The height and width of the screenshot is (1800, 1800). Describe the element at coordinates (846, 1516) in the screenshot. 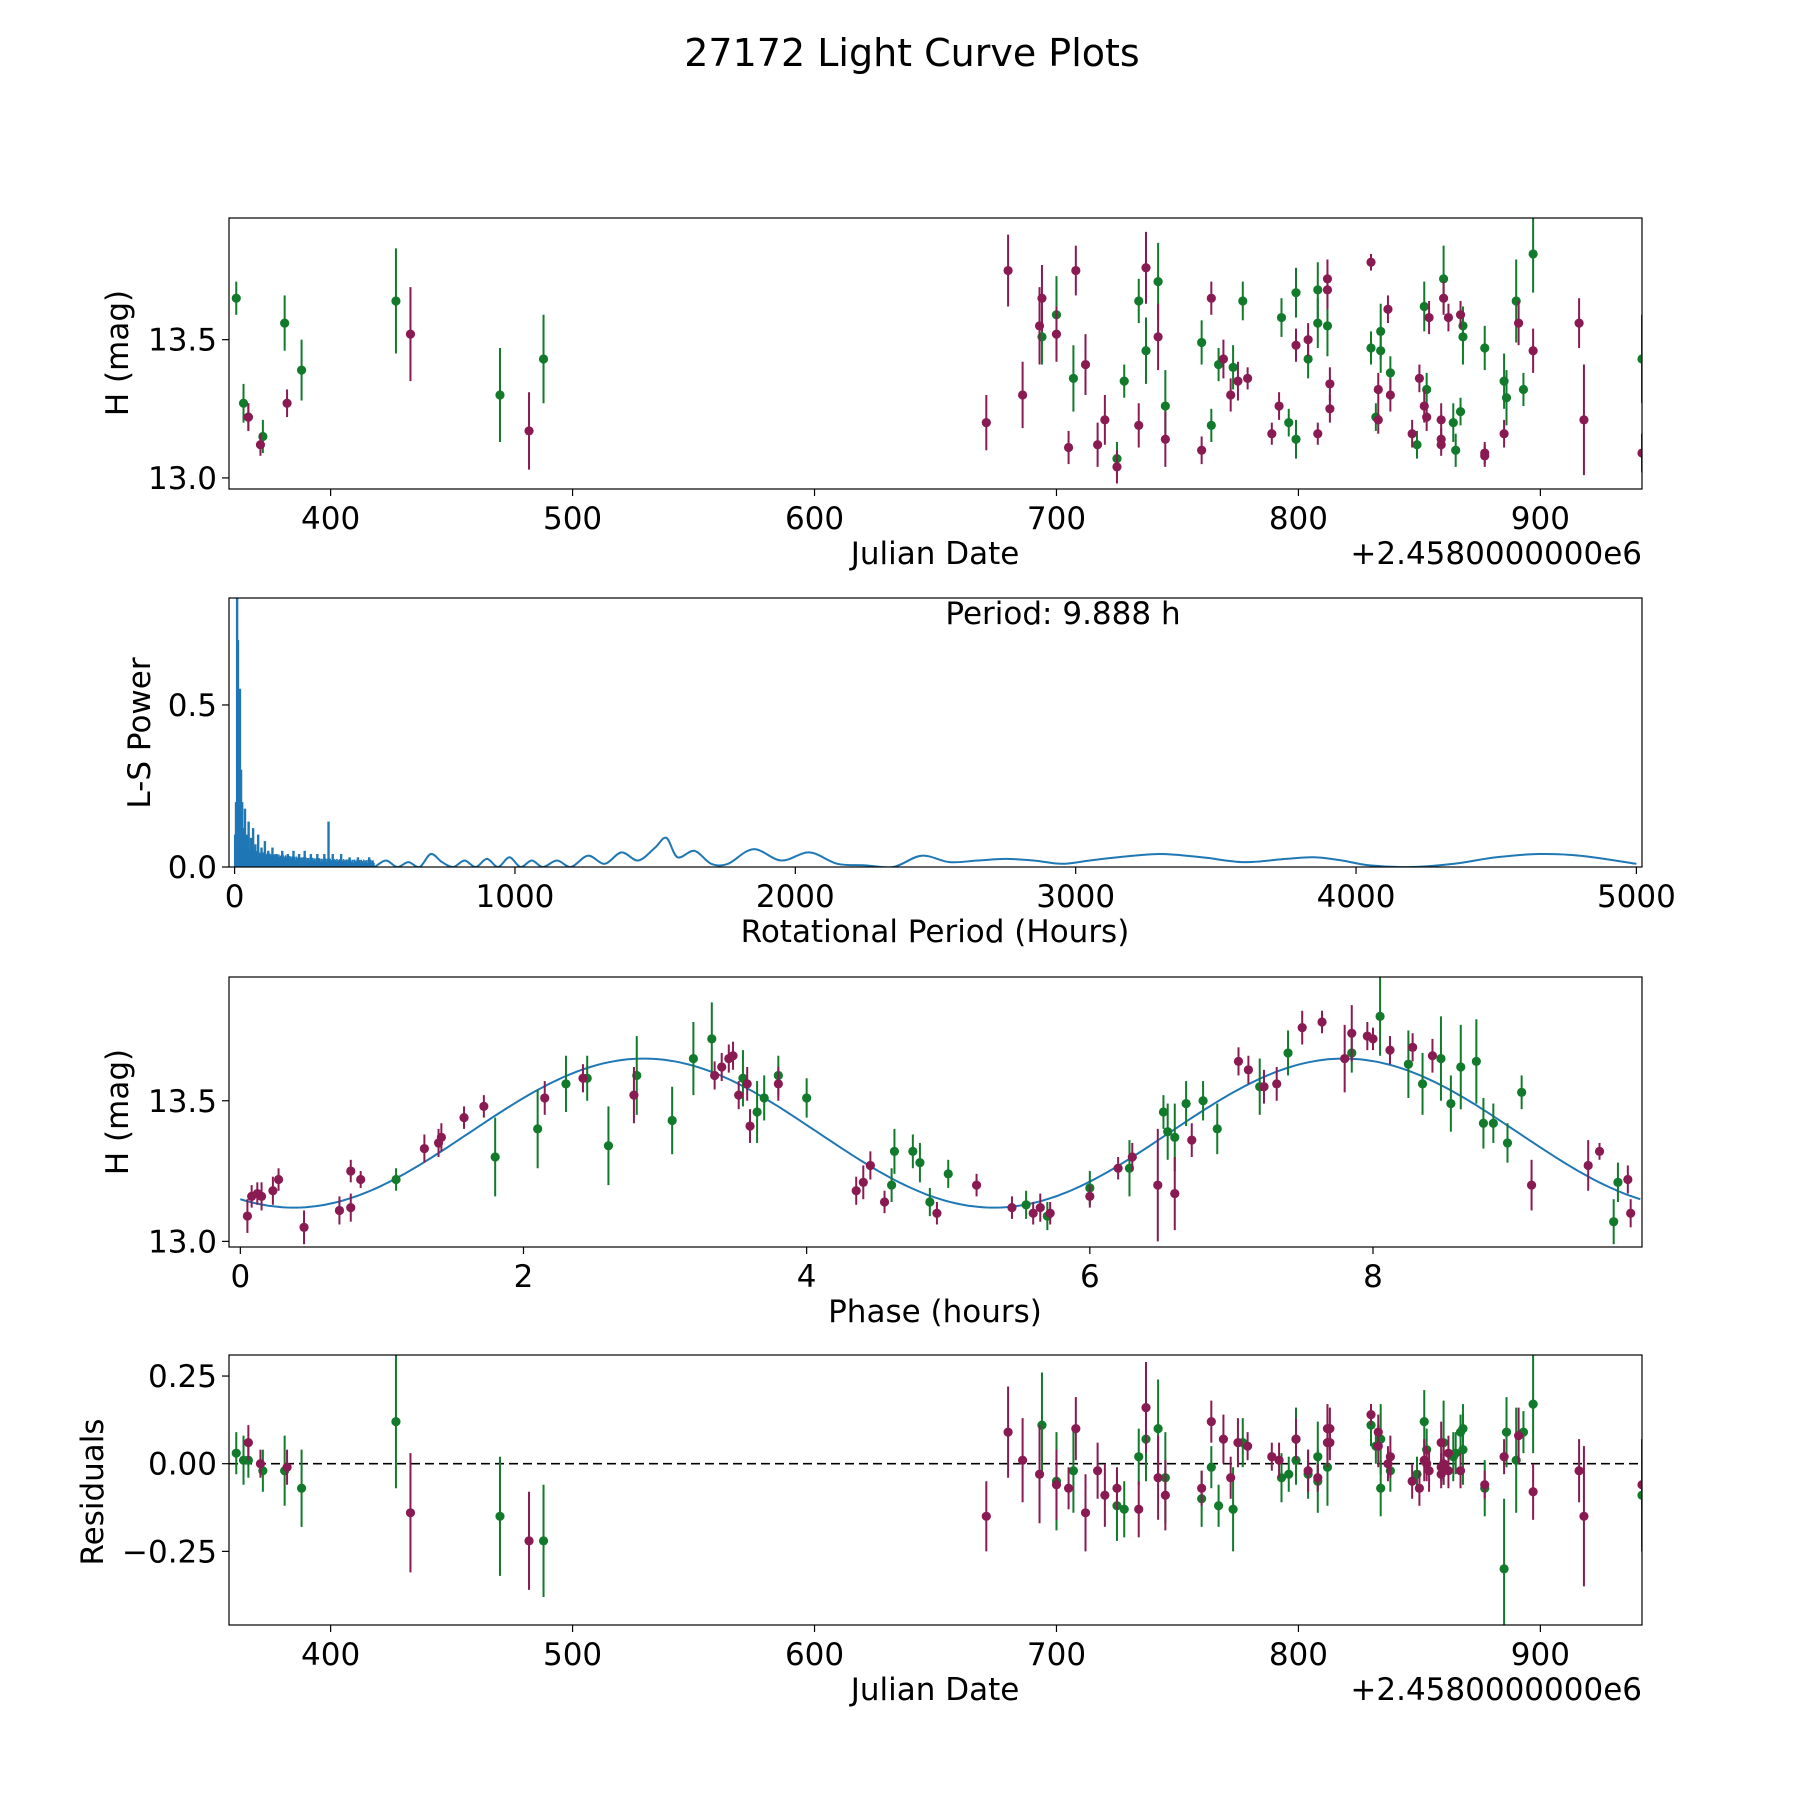

I see `residuals-ticks: 400 500 600 700 800 900 0.25 0.00 −0.25` at that location.